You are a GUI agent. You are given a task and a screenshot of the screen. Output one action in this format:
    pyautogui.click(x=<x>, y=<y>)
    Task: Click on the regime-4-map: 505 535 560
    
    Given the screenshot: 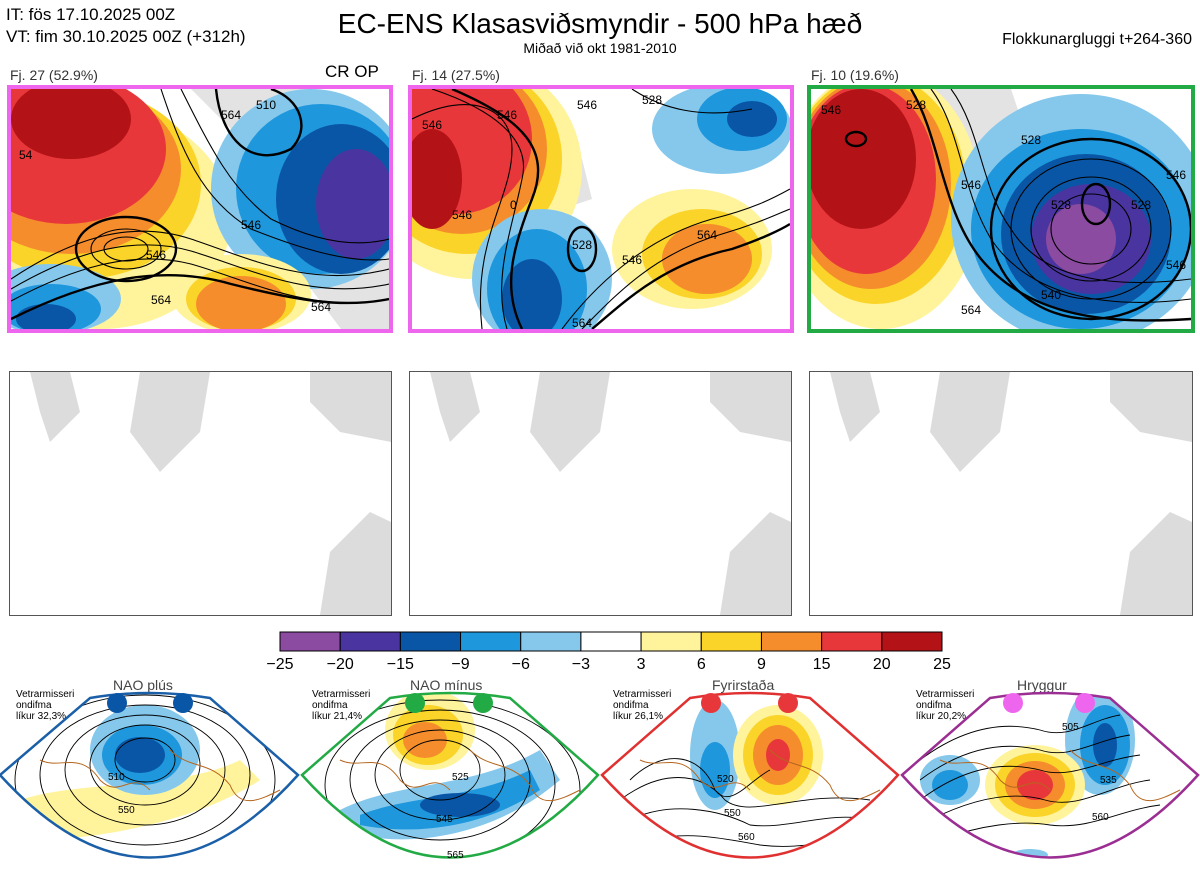 What is the action you would take?
    pyautogui.click(x=1050, y=775)
    